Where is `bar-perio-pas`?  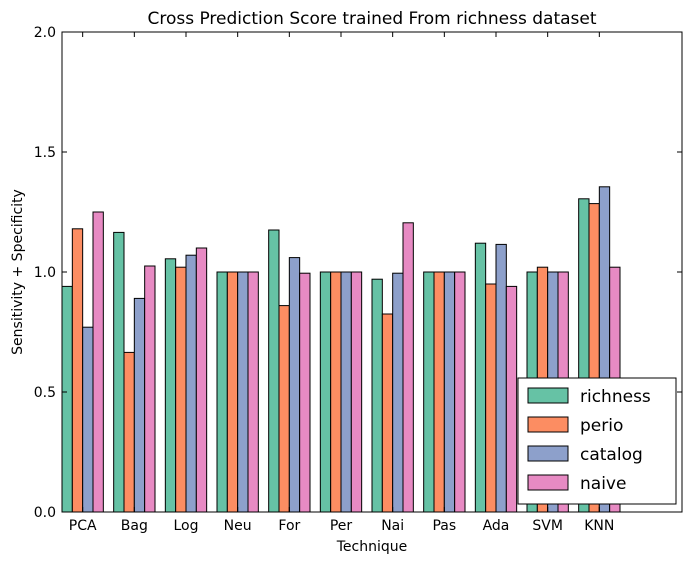 bar-perio-pas is located at coordinates (439, 392).